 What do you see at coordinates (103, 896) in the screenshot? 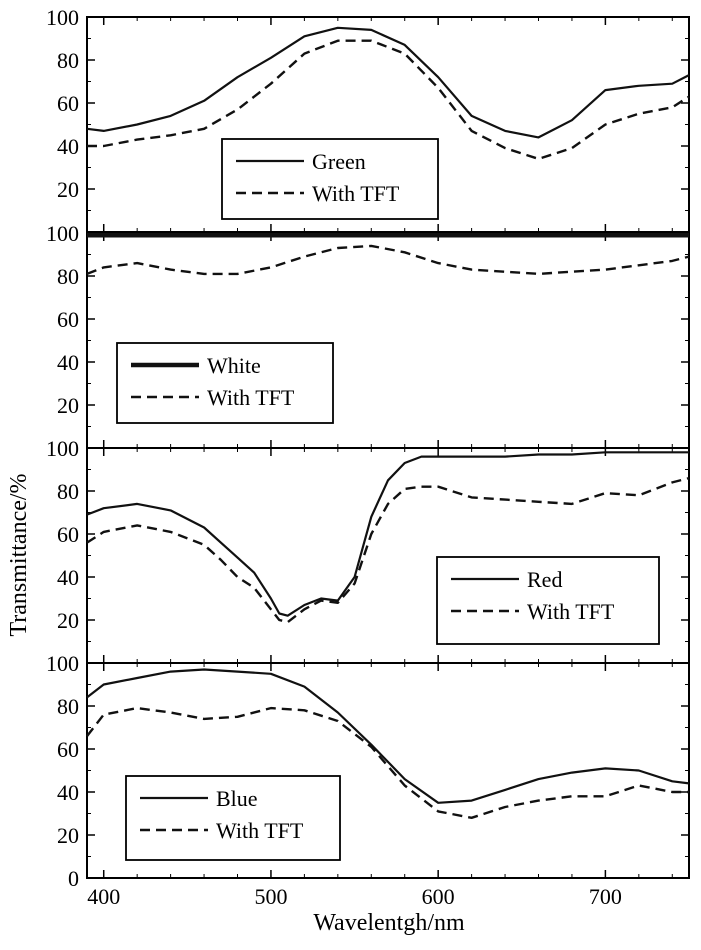
I see `x-tick-label: 400` at bounding box center [103, 896].